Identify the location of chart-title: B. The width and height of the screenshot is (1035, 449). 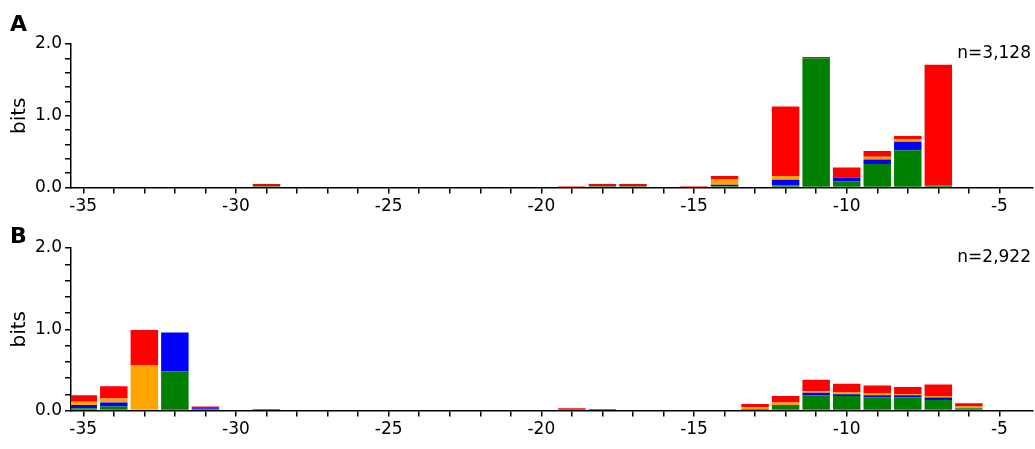
(18, 235).